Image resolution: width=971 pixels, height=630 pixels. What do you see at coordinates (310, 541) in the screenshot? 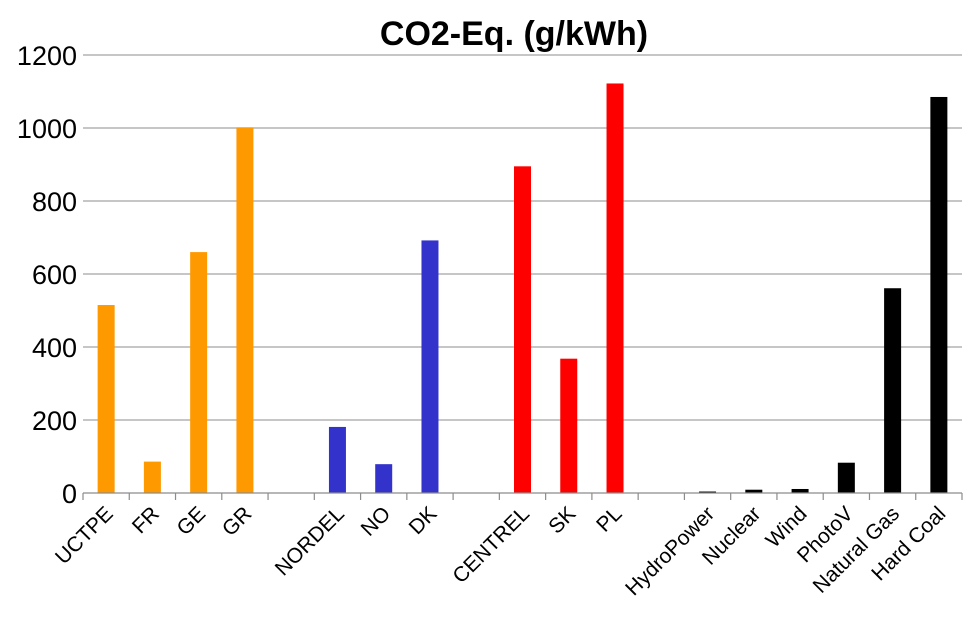
I see `x-tick-label: NORDEL` at bounding box center [310, 541].